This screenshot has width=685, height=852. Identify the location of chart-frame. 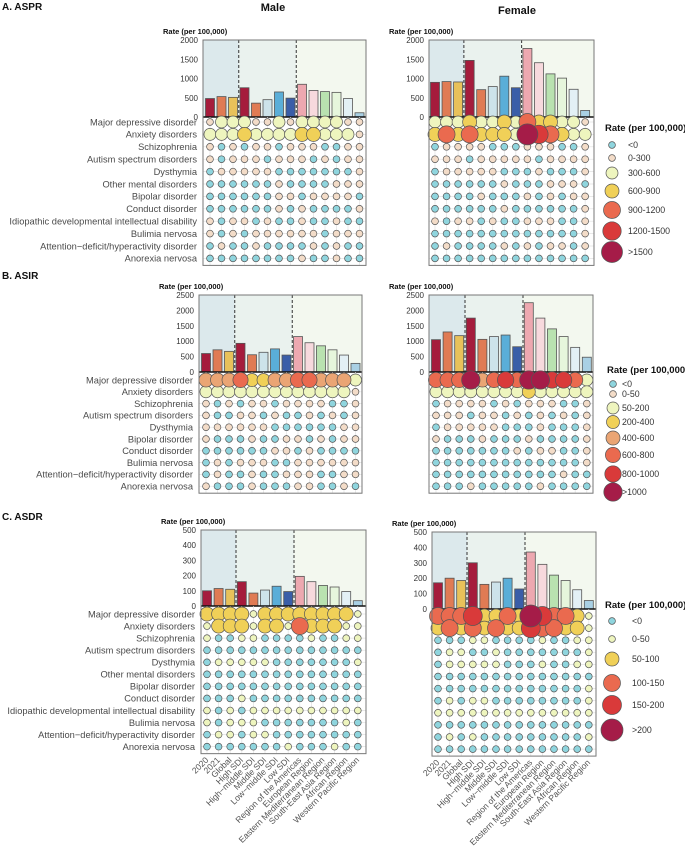
(283, 642).